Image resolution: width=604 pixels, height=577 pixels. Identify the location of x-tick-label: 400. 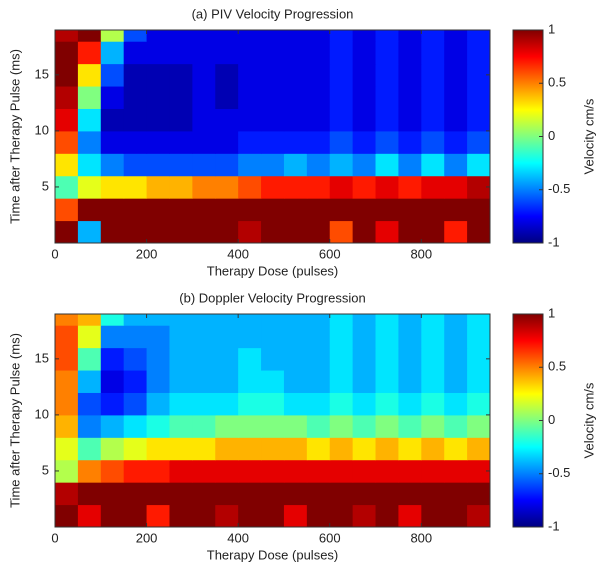
(238, 537).